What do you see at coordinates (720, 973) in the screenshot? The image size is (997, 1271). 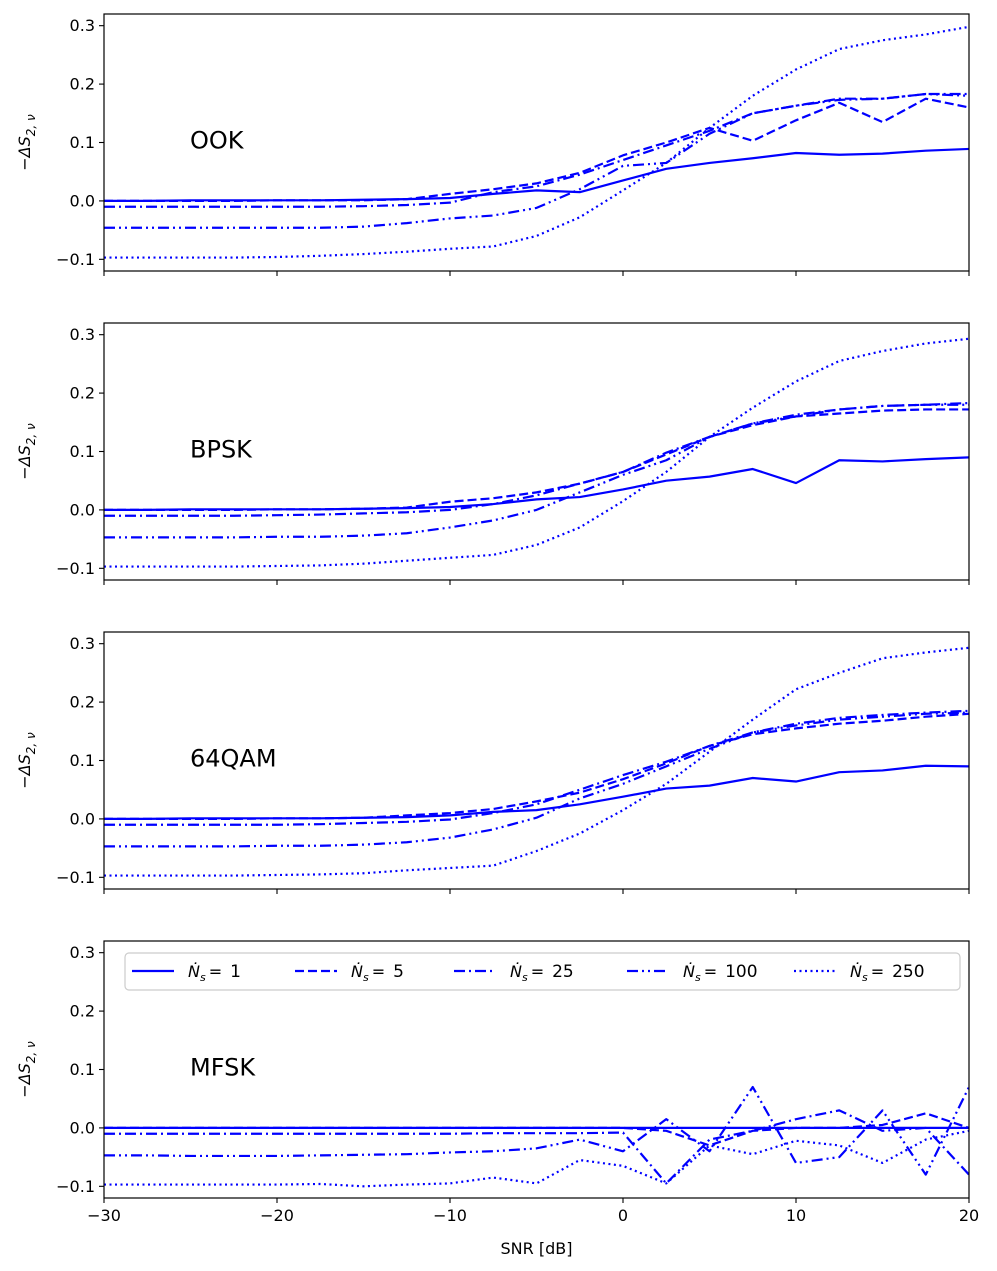 I see `legend-label: Ṅs = 100` at bounding box center [720, 973].